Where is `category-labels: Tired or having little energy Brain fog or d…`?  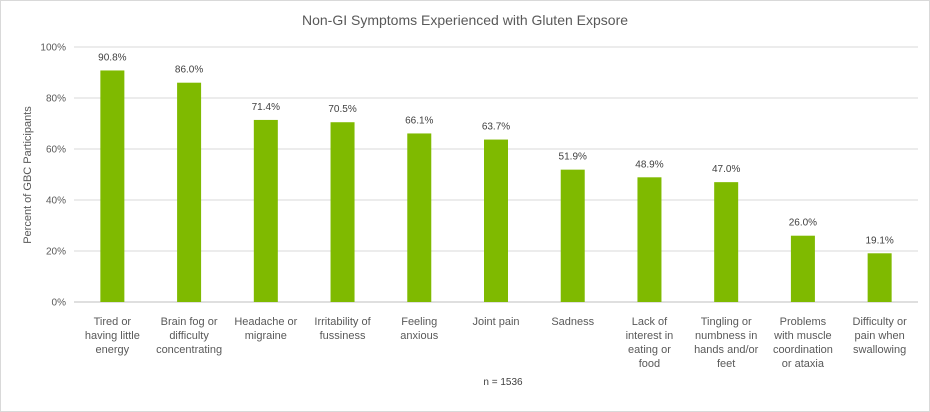 category-labels: Tired or having little energy Brain fog or d… is located at coordinates (496, 343).